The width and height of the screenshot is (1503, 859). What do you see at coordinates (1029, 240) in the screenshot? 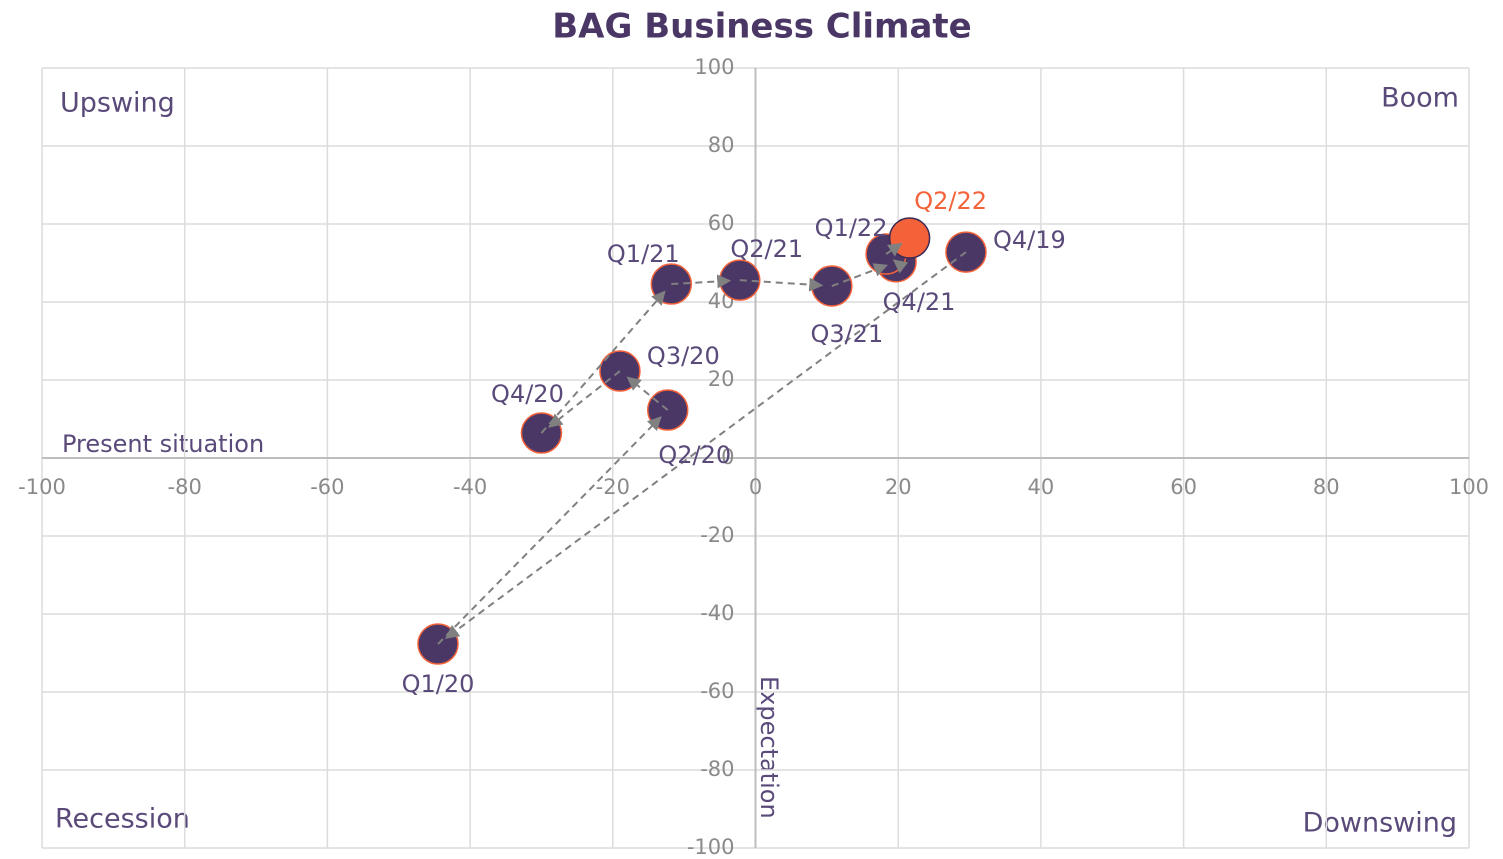
I see `point-label: Q4/19` at bounding box center [1029, 240].